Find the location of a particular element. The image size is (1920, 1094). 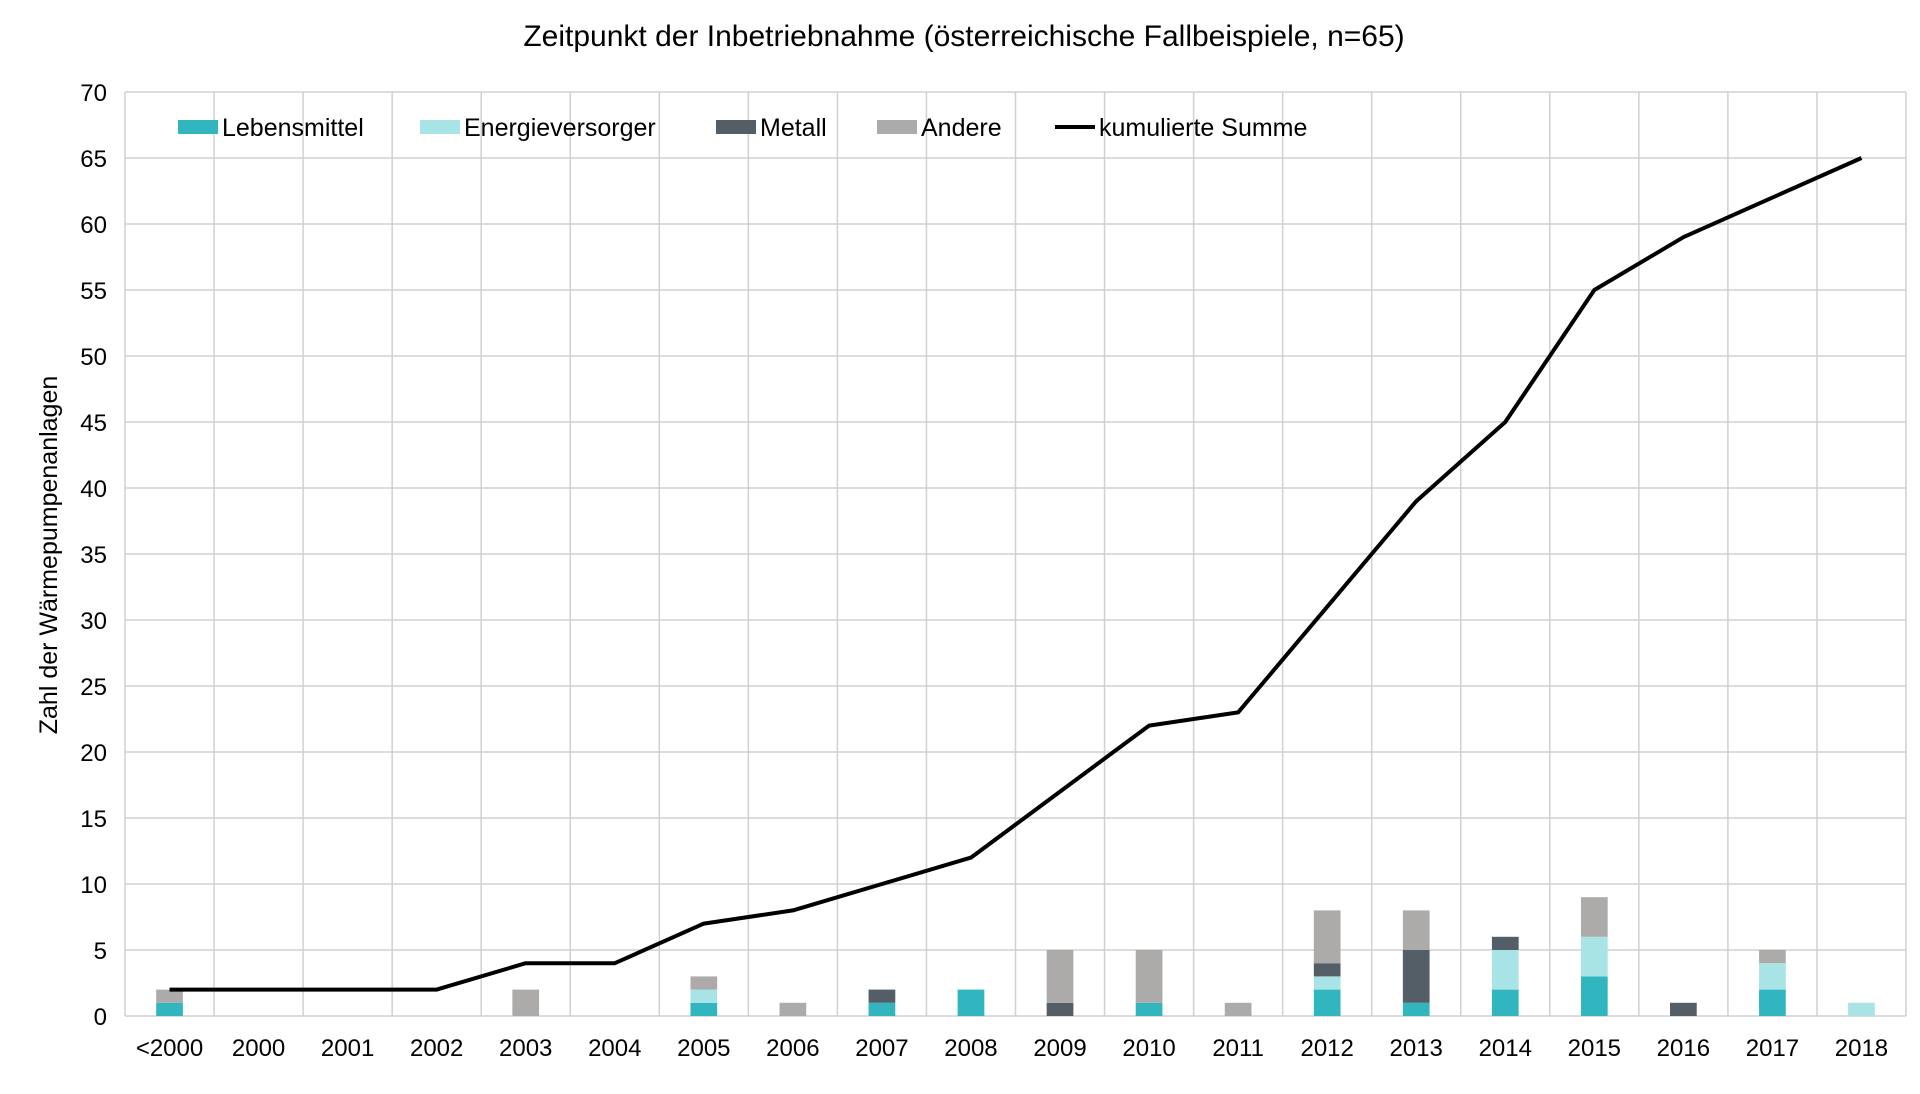

y-tick-label: 25 is located at coordinates (93, 687).